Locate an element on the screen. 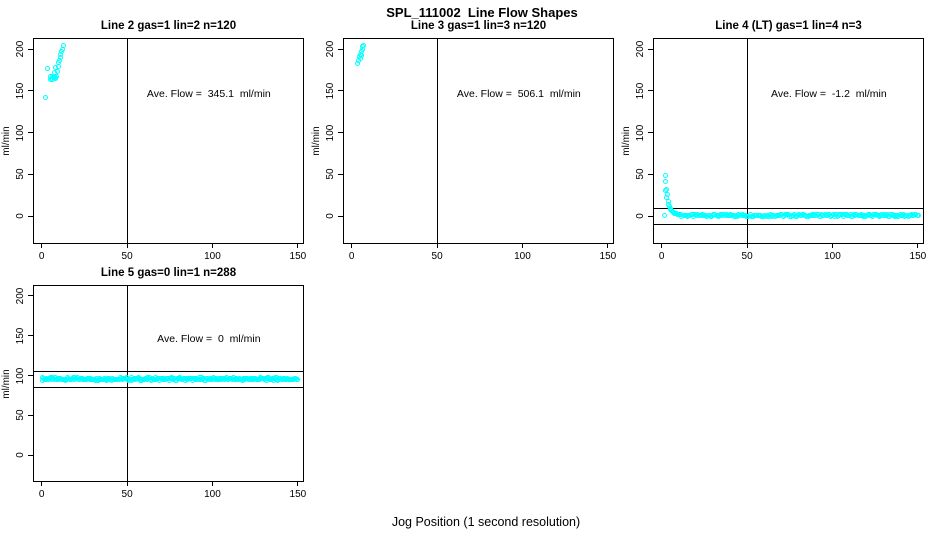 The height and width of the screenshot is (540, 936). x-axis-label: Jog Position (1 second resolution) is located at coordinates (486, 522).